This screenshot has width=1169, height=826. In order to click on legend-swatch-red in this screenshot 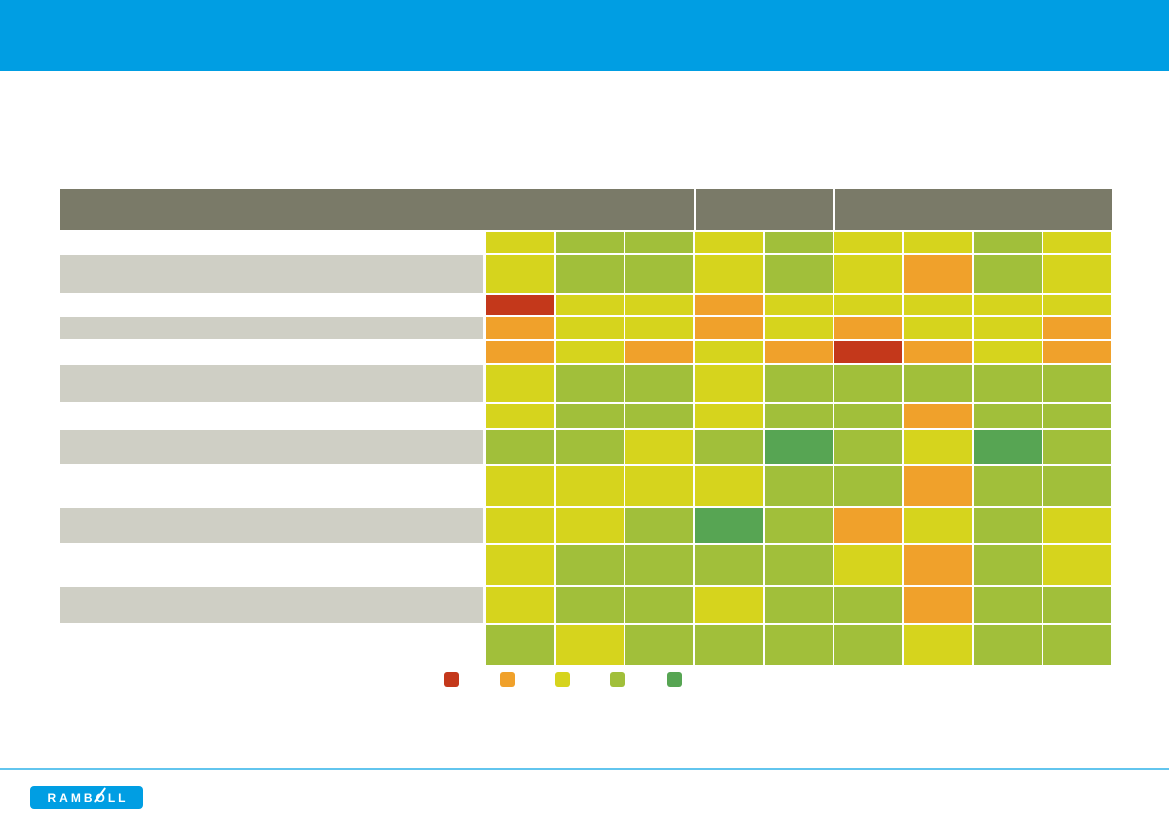, I will do `click(451, 679)`.